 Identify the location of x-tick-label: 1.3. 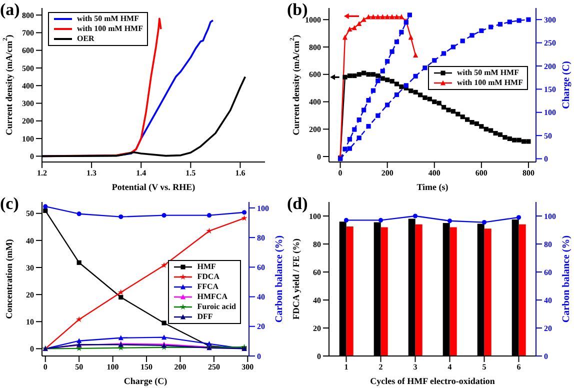
(91, 173).